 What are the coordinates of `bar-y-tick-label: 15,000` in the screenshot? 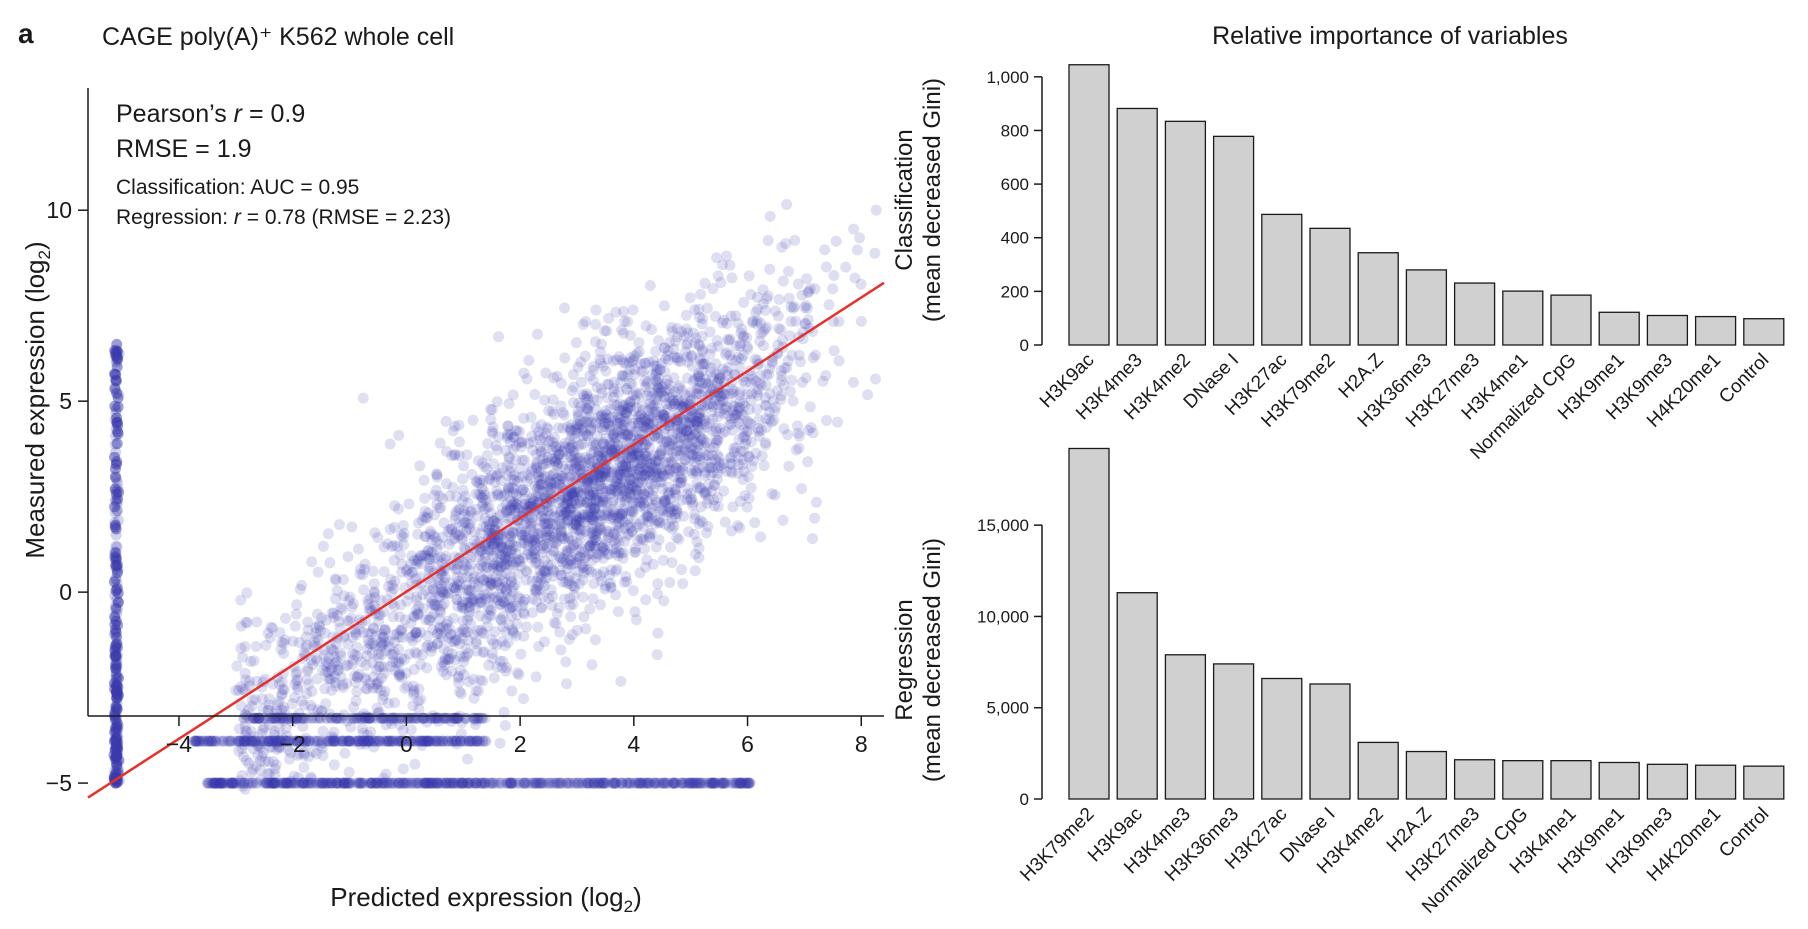 It's located at (1003, 525).